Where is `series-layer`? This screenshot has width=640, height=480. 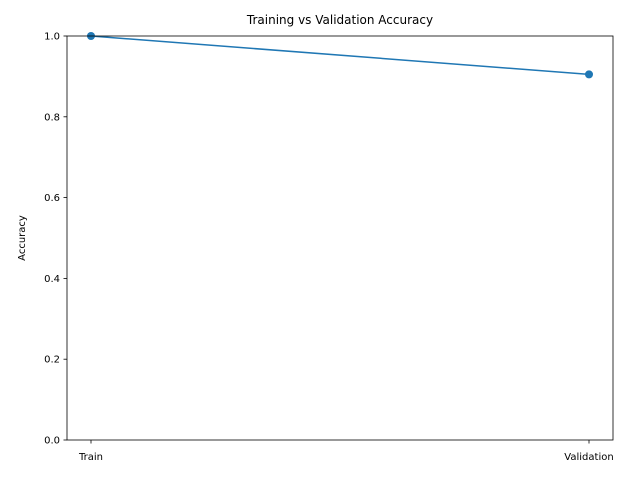 series-layer is located at coordinates (340, 55).